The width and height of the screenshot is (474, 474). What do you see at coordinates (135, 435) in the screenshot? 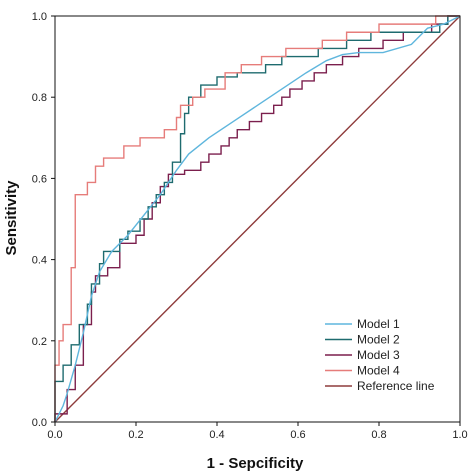
I see `x-tick-label: 0.2` at bounding box center [135, 435].